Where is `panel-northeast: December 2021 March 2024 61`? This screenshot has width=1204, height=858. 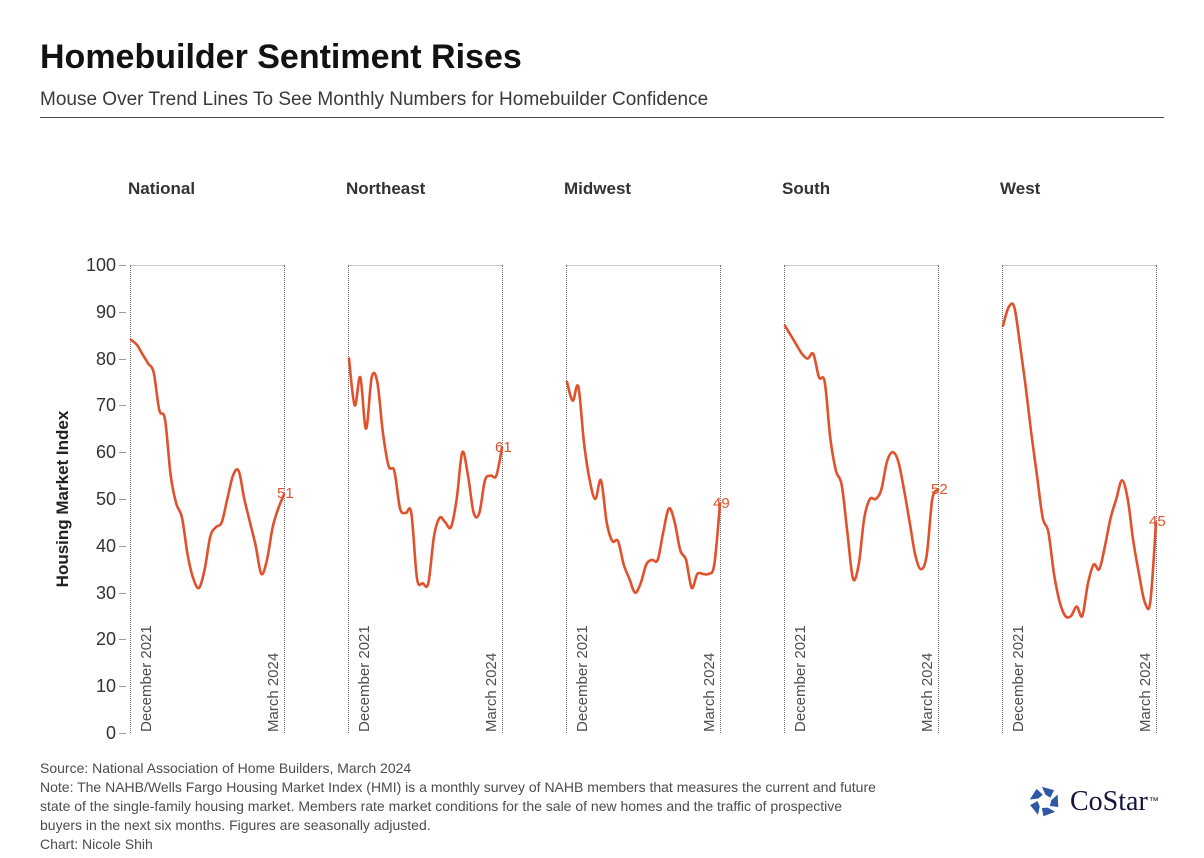 panel-northeast: December 2021 March 2024 61 is located at coordinates (429, 499).